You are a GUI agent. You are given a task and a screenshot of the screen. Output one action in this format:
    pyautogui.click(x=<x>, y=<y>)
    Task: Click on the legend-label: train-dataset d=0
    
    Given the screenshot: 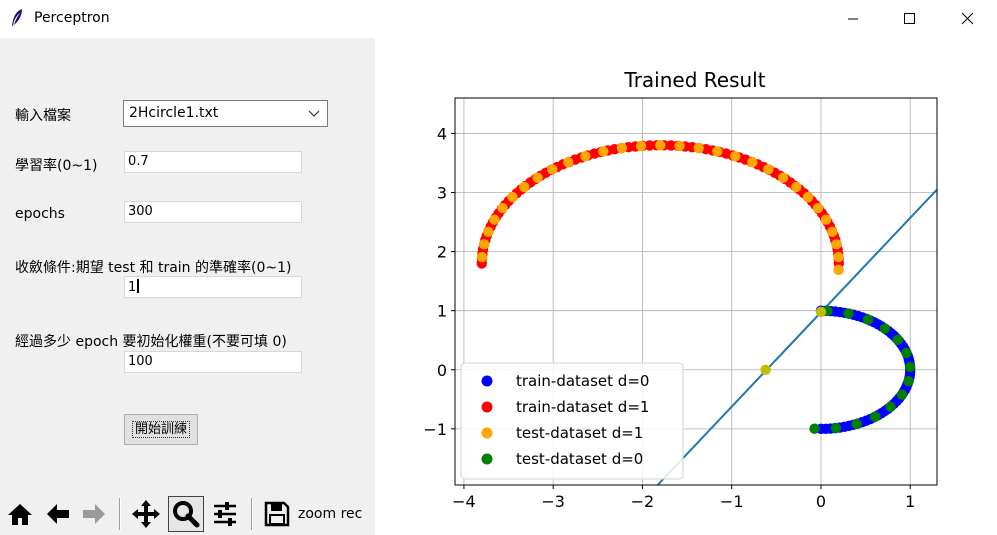 What is the action you would take?
    pyautogui.click(x=582, y=381)
    